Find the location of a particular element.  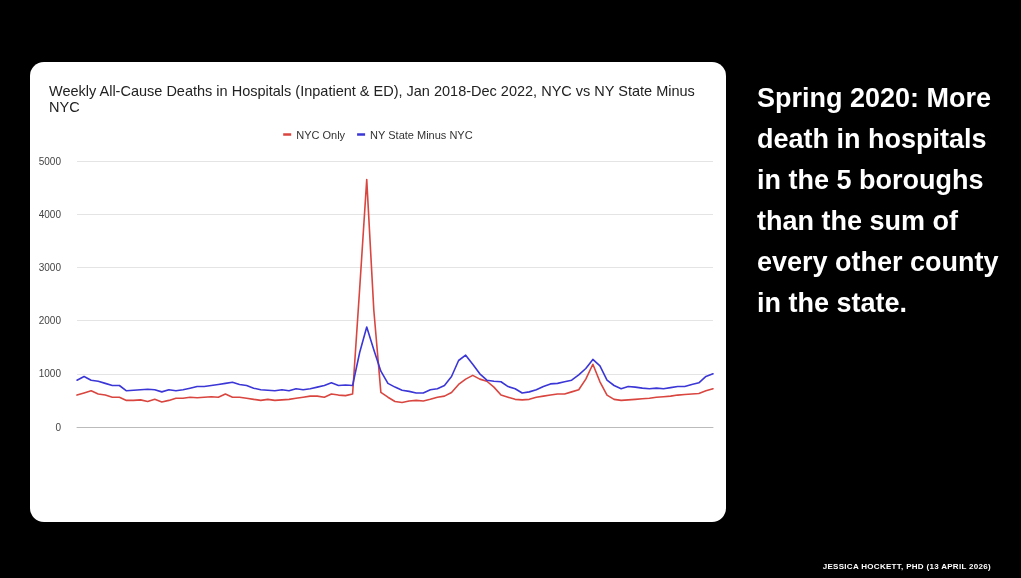

y-tick-label: 5000 is located at coordinates (50, 161).